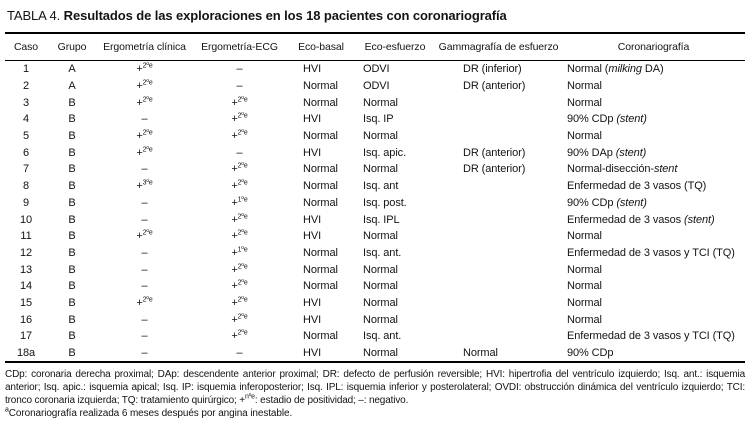 The width and height of the screenshot is (750, 426). Describe the element at coordinates (34, 15) in the screenshot. I see `table-number: TABLA 4.` at that location.